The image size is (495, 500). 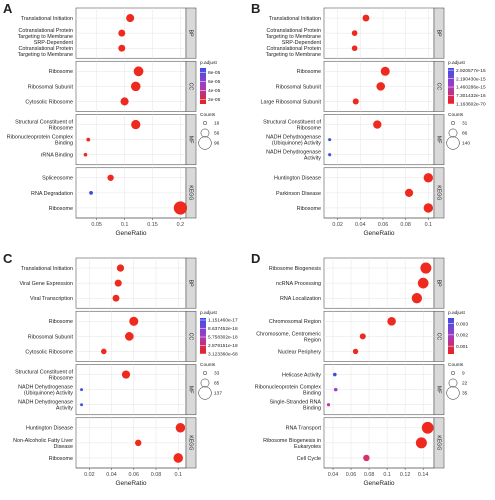 I want to click on term-label: Non-Alcoholic Fatty Liver Disease, so click(x=43, y=444).